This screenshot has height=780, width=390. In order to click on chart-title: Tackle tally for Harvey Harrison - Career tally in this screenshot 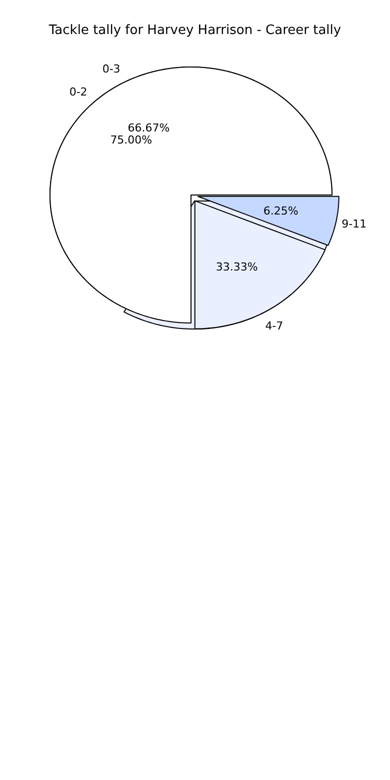, I will do `click(195, 30)`.